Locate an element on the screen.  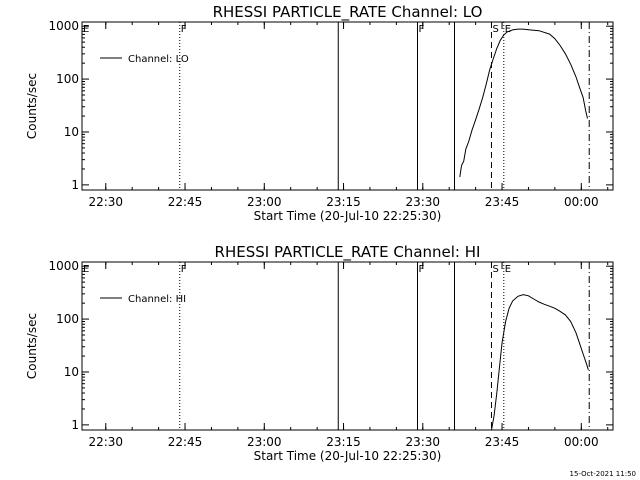
legend-label: Channel: HI is located at coordinates (157, 299).